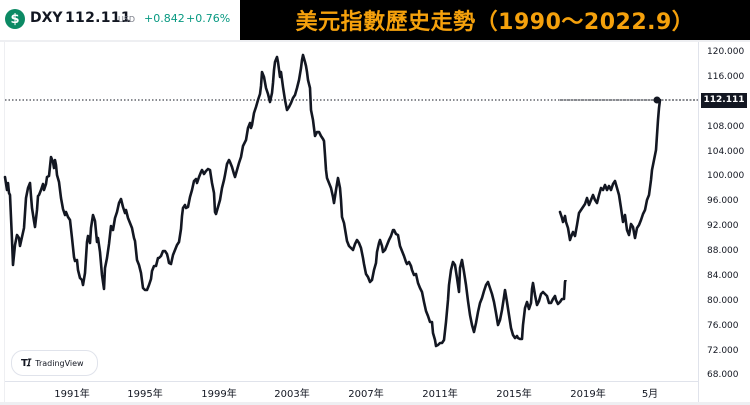 Image resolution: width=750 pixels, height=405 pixels. I want to click on x-tick: 1995年, so click(145, 394).